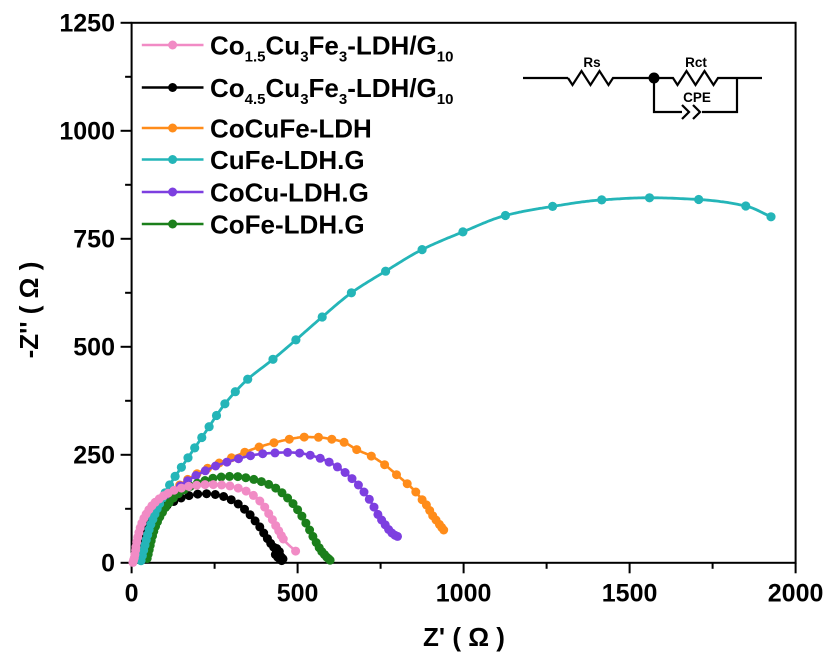  What do you see at coordinates (796, 594) in the screenshot?
I see `svg-text: 2000` at bounding box center [796, 594].